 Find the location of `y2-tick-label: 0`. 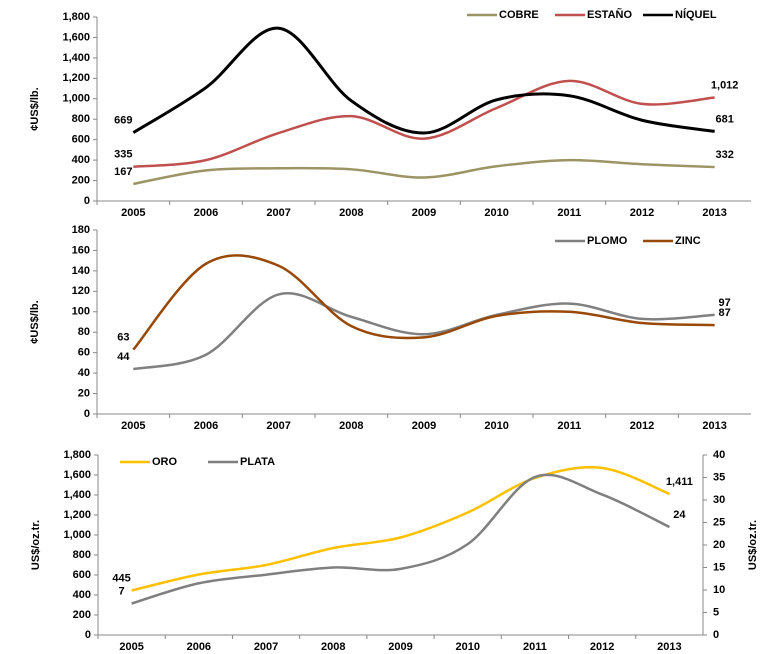

y2-tick-label: 0 is located at coordinates (716, 635).